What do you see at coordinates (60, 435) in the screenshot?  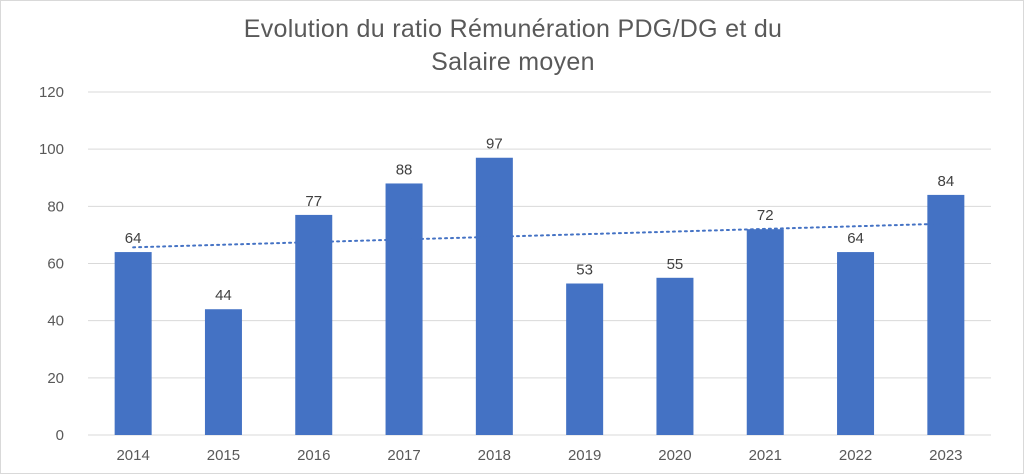 I see `y-tick-label: 0` at bounding box center [60, 435].